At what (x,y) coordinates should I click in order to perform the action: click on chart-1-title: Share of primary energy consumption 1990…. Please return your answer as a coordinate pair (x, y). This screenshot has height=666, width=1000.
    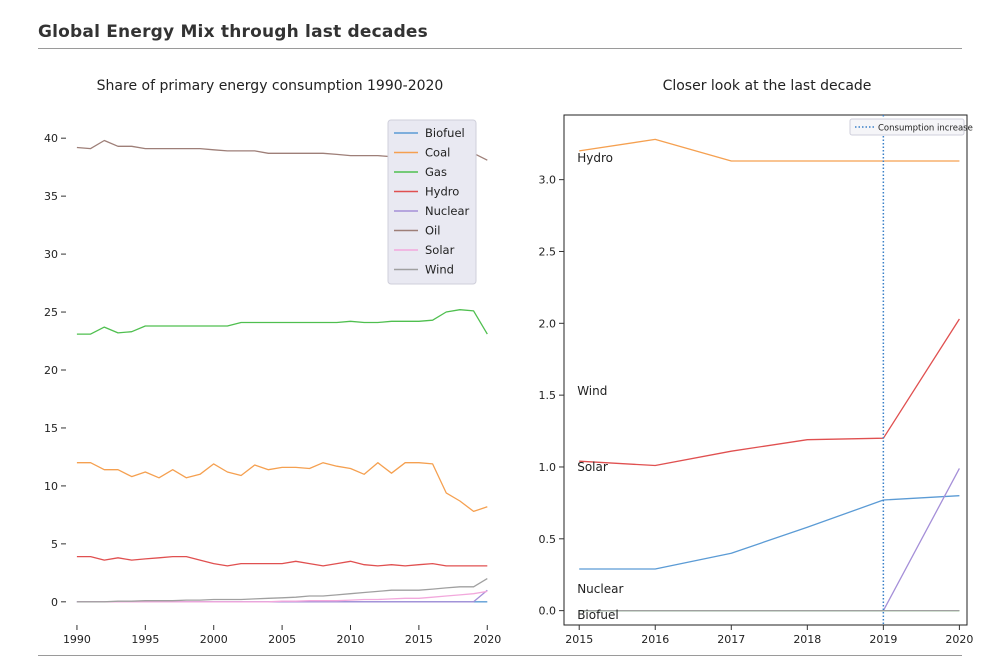
    Looking at the image, I should click on (270, 86).